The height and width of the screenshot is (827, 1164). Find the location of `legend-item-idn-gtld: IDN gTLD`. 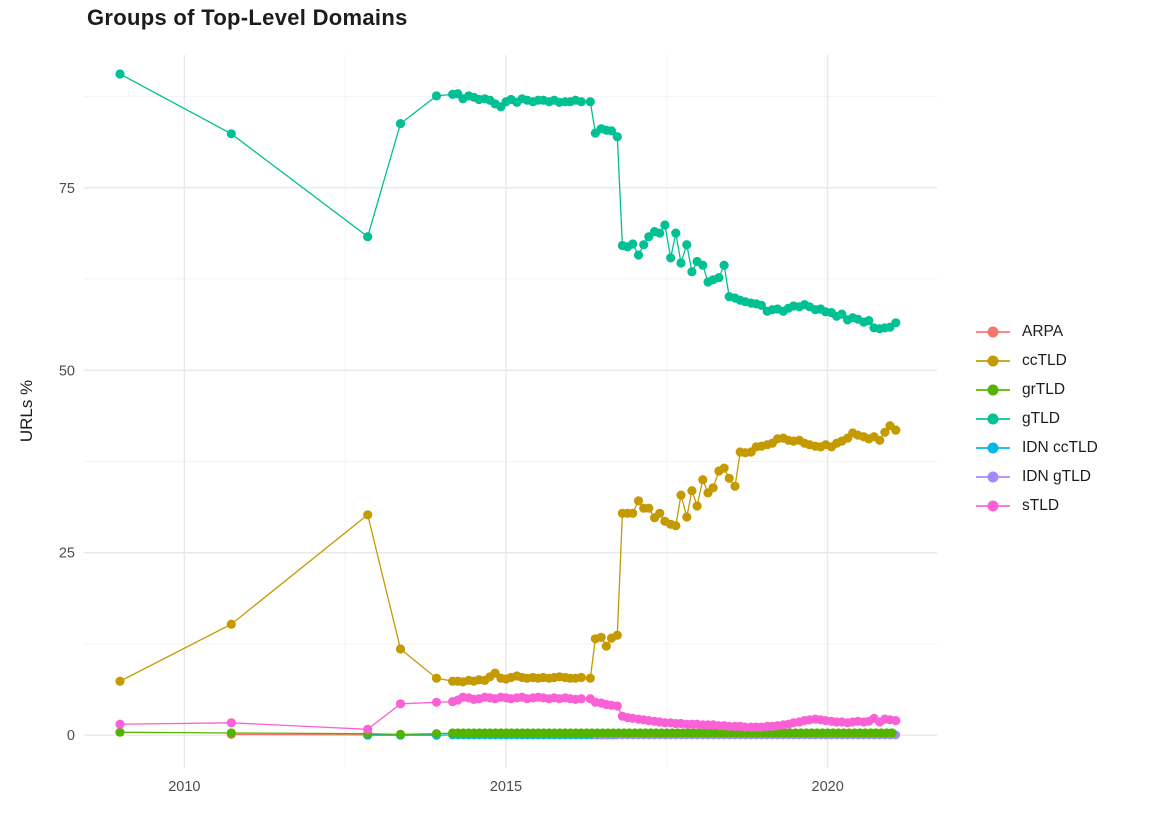

legend-item-idn-gtld: IDN gTLD is located at coordinates (1037, 477).